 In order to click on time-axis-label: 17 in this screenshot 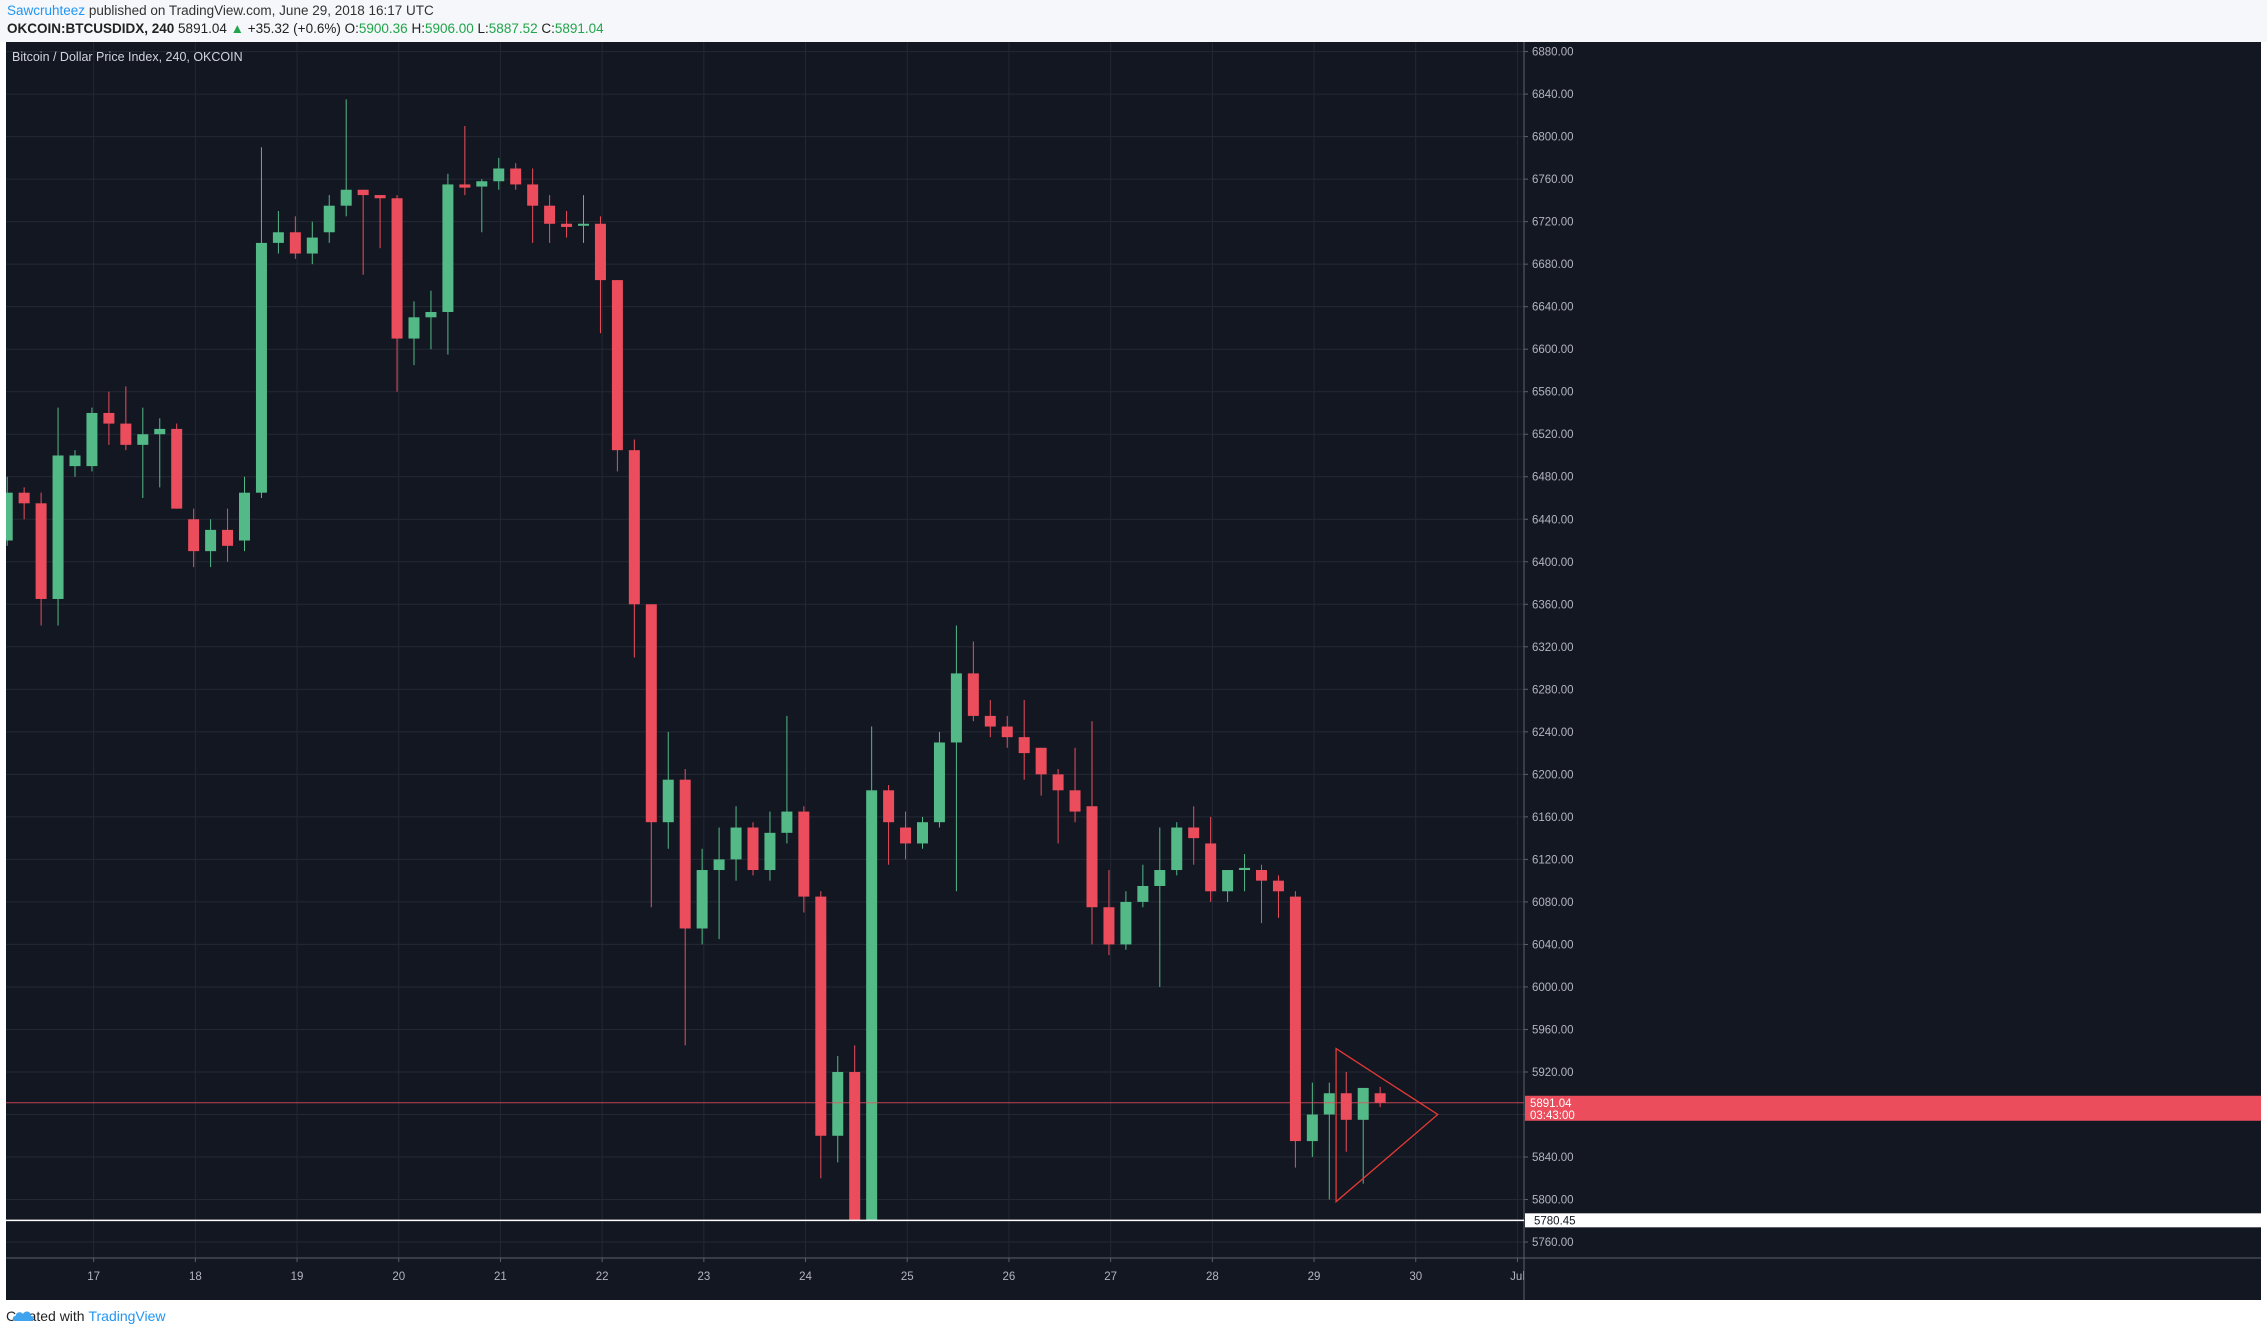, I will do `click(93, 1277)`.